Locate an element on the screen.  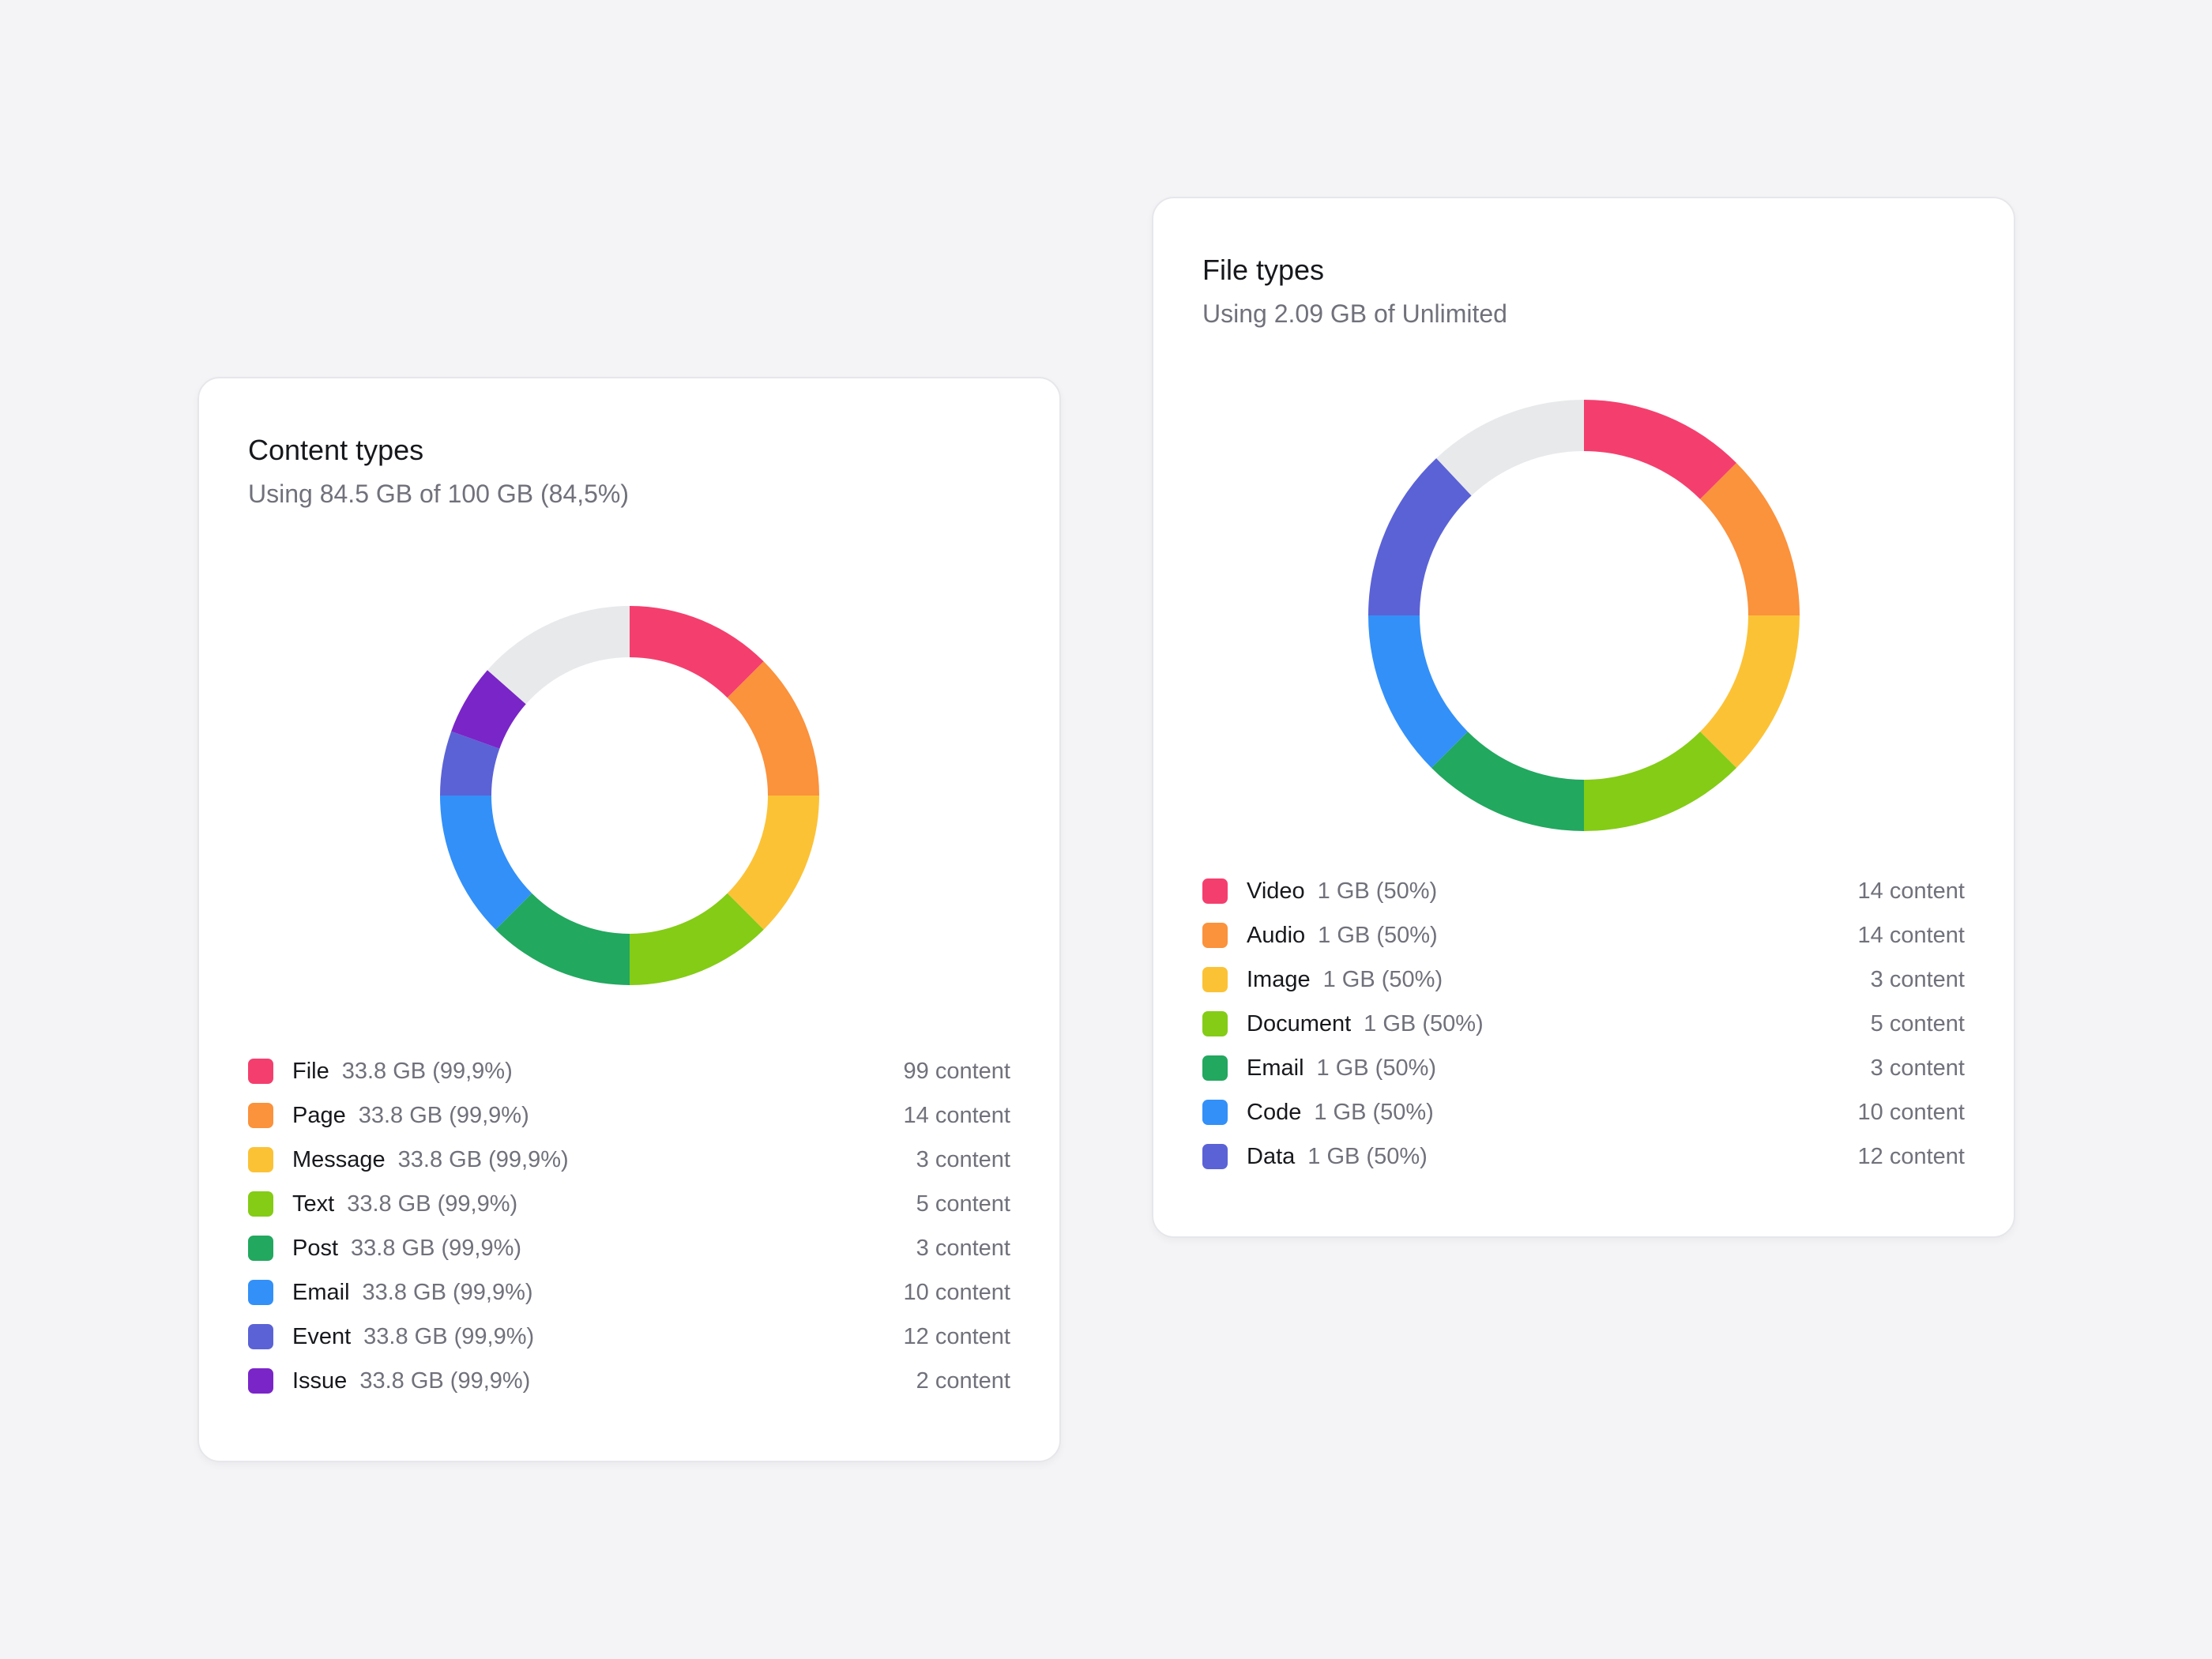
content-types-donut is located at coordinates (630, 796).